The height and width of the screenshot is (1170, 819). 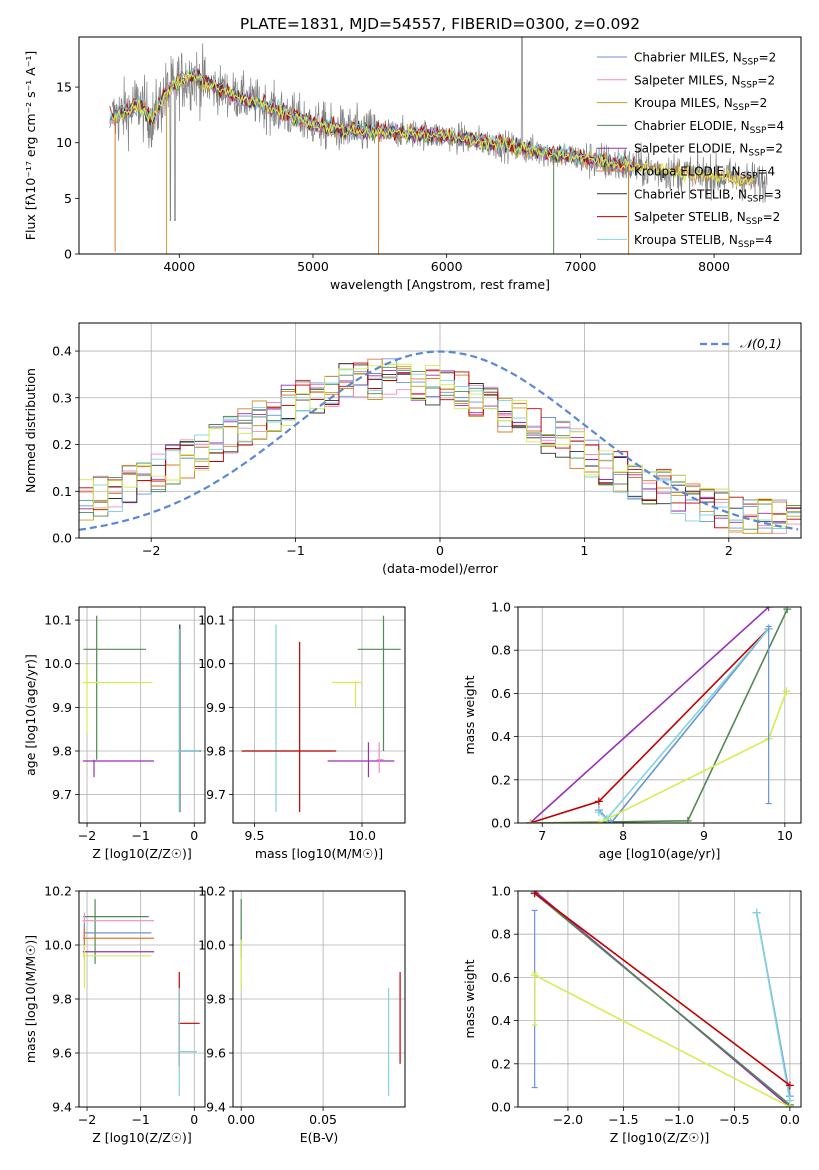 I want to click on y-axis-label: age [log10(age/yr)], so click(x=30, y=715).